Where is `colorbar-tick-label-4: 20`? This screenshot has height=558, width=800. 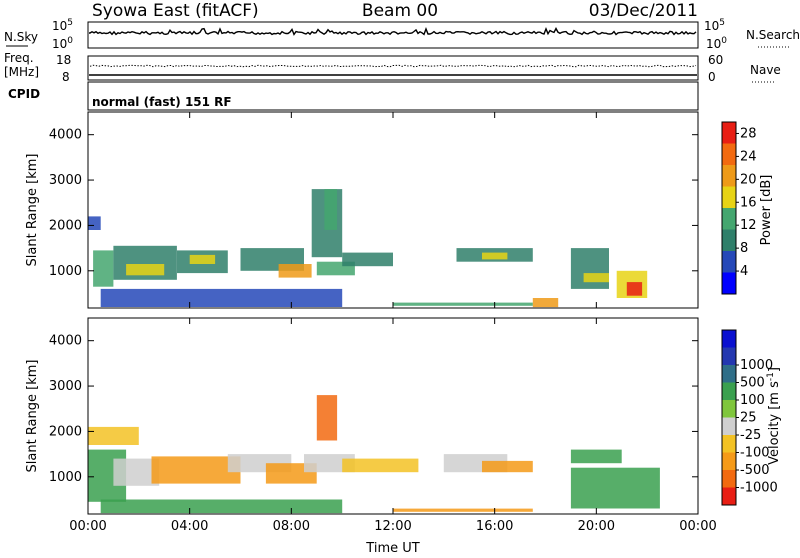 colorbar-tick-label-4: 20 is located at coordinates (748, 179).